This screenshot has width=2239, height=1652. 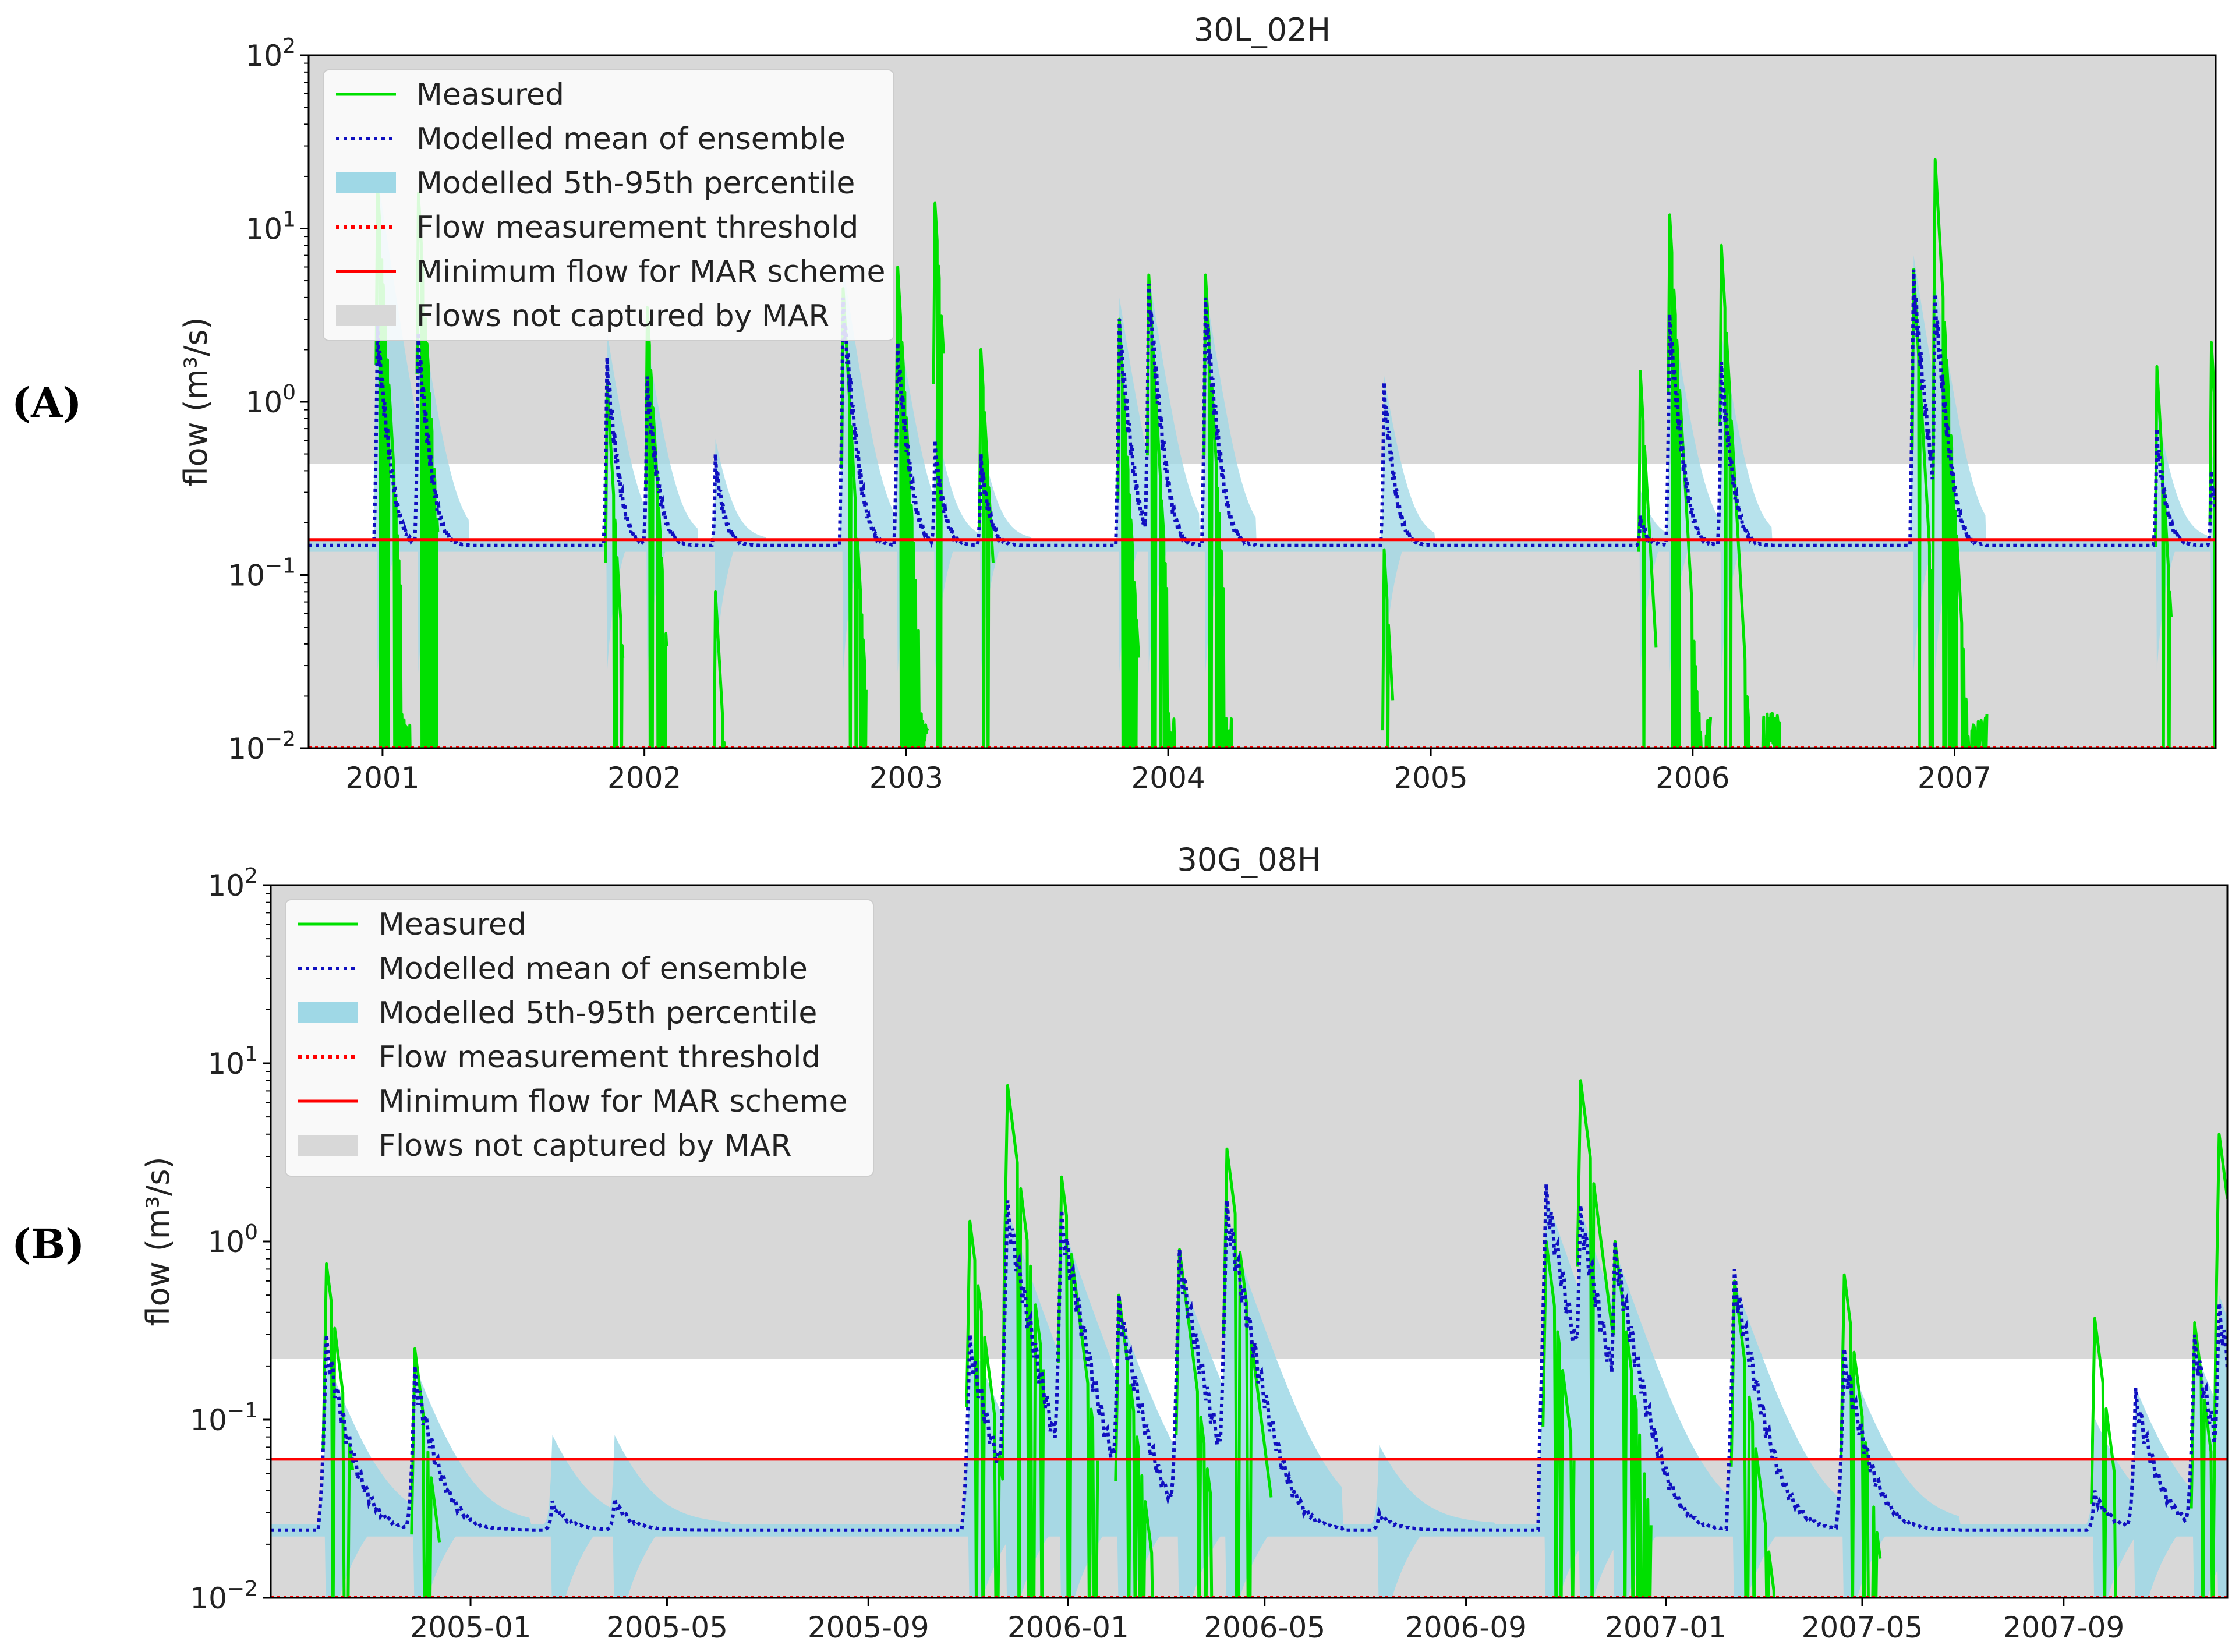 What do you see at coordinates (667, 1627) in the screenshot?
I see `x-tick-label: 2005-05` at bounding box center [667, 1627].